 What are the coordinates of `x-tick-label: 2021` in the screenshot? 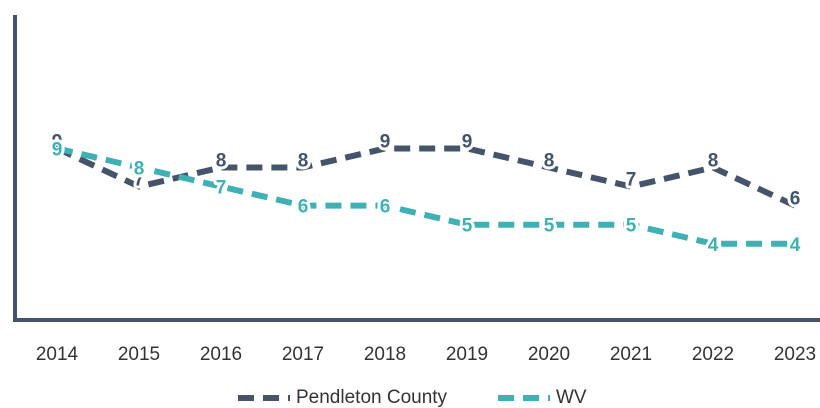 It's located at (631, 354).